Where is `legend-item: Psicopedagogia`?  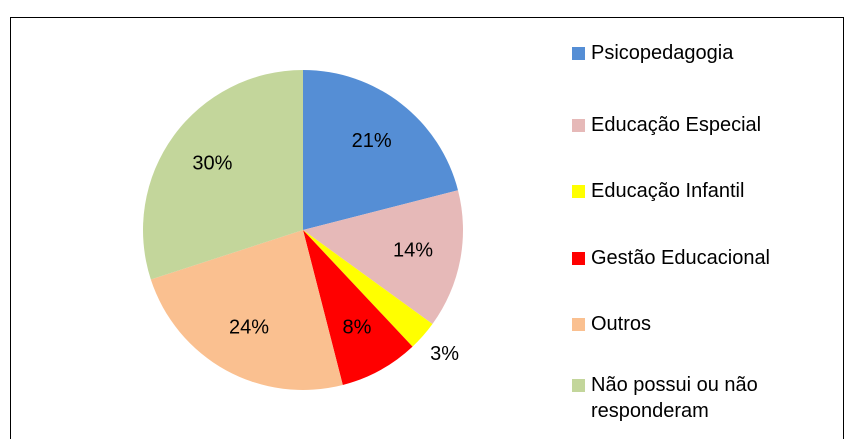 legend-item: Psicopedagogia is located at coordinates (694, 53).